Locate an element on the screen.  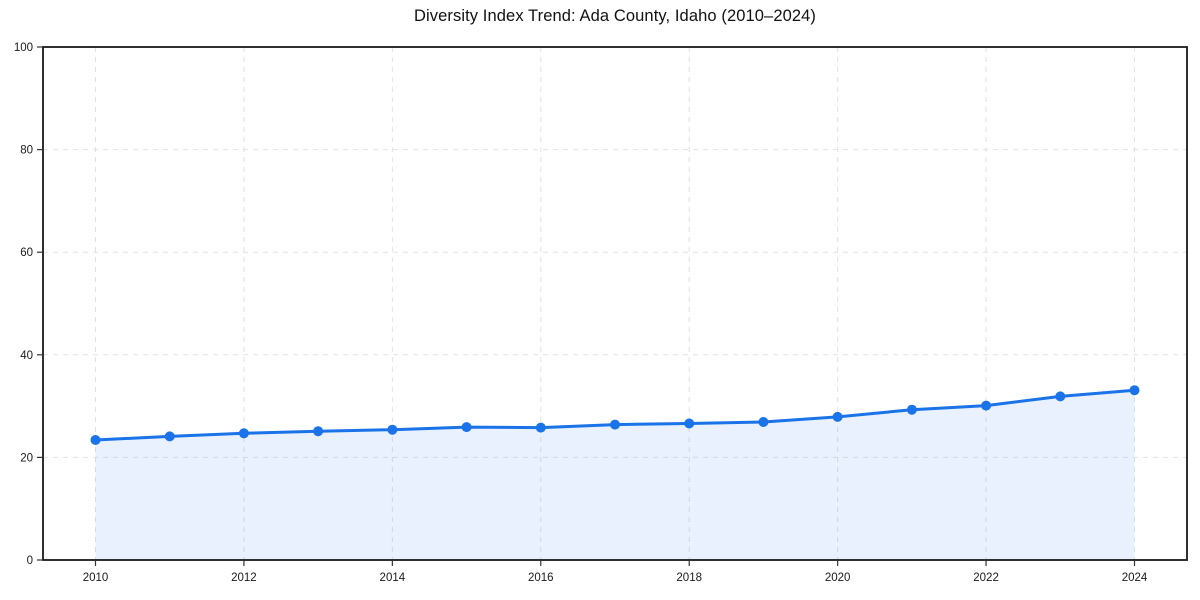
y-tick-label: 80 is located at coordinates (26, 151).